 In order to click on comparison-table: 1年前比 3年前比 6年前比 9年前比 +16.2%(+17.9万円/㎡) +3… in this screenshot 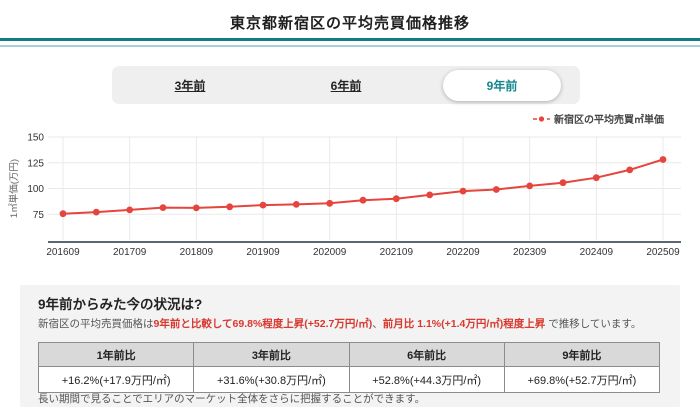, I will do `click(349, 367)`.